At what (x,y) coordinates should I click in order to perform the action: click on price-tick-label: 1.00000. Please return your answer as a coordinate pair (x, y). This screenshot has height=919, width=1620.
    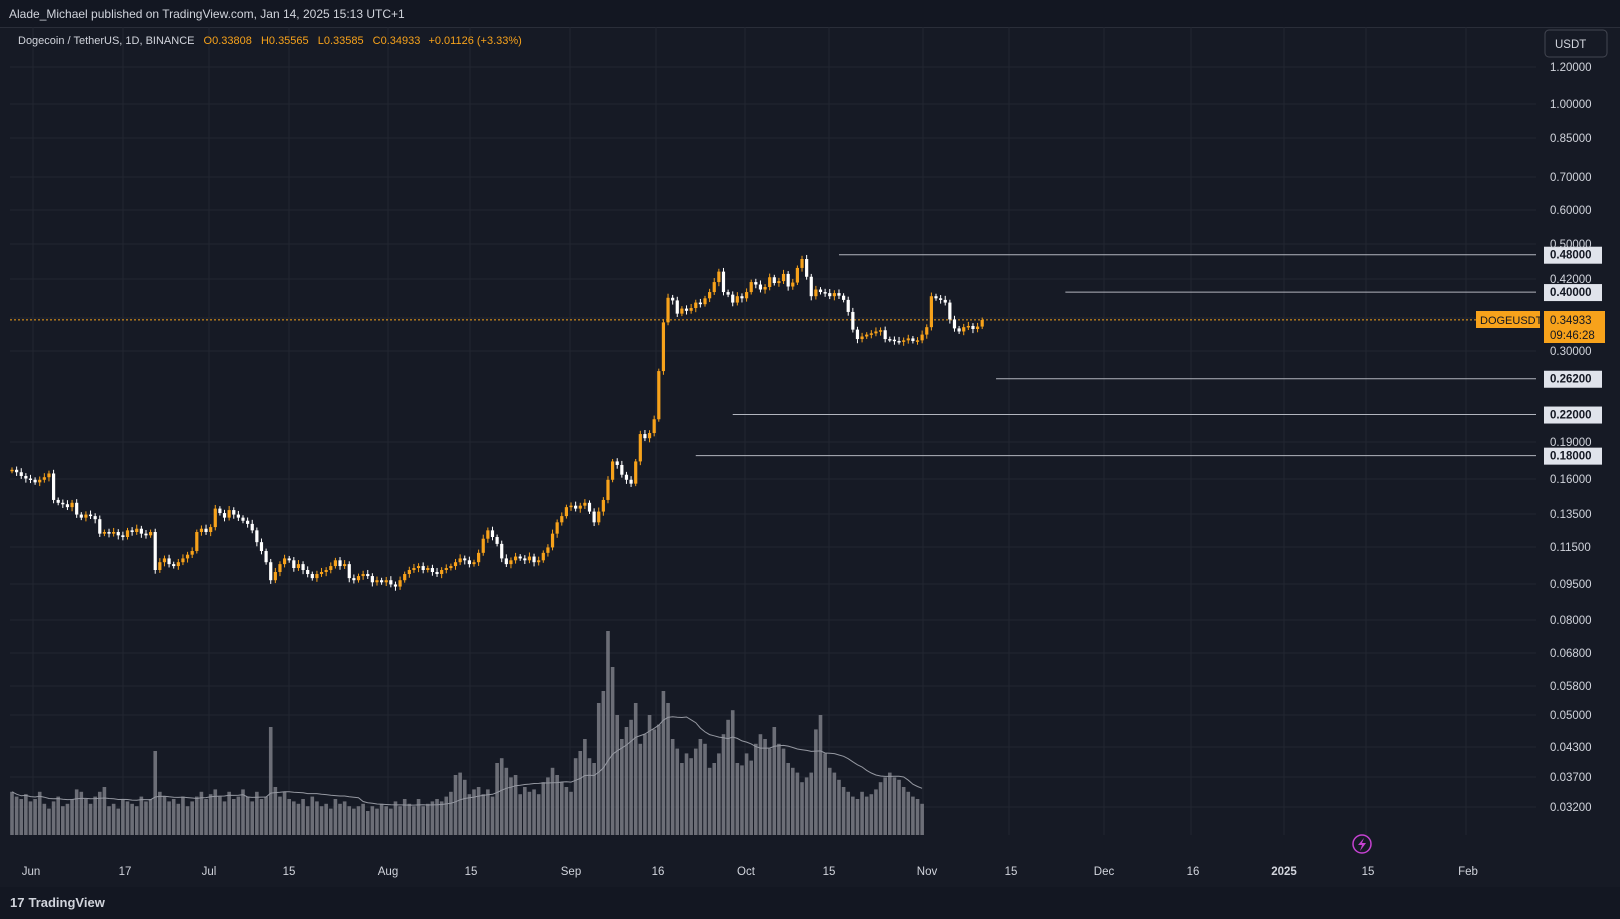
    Looking at the image, I should click on (1571, 105).